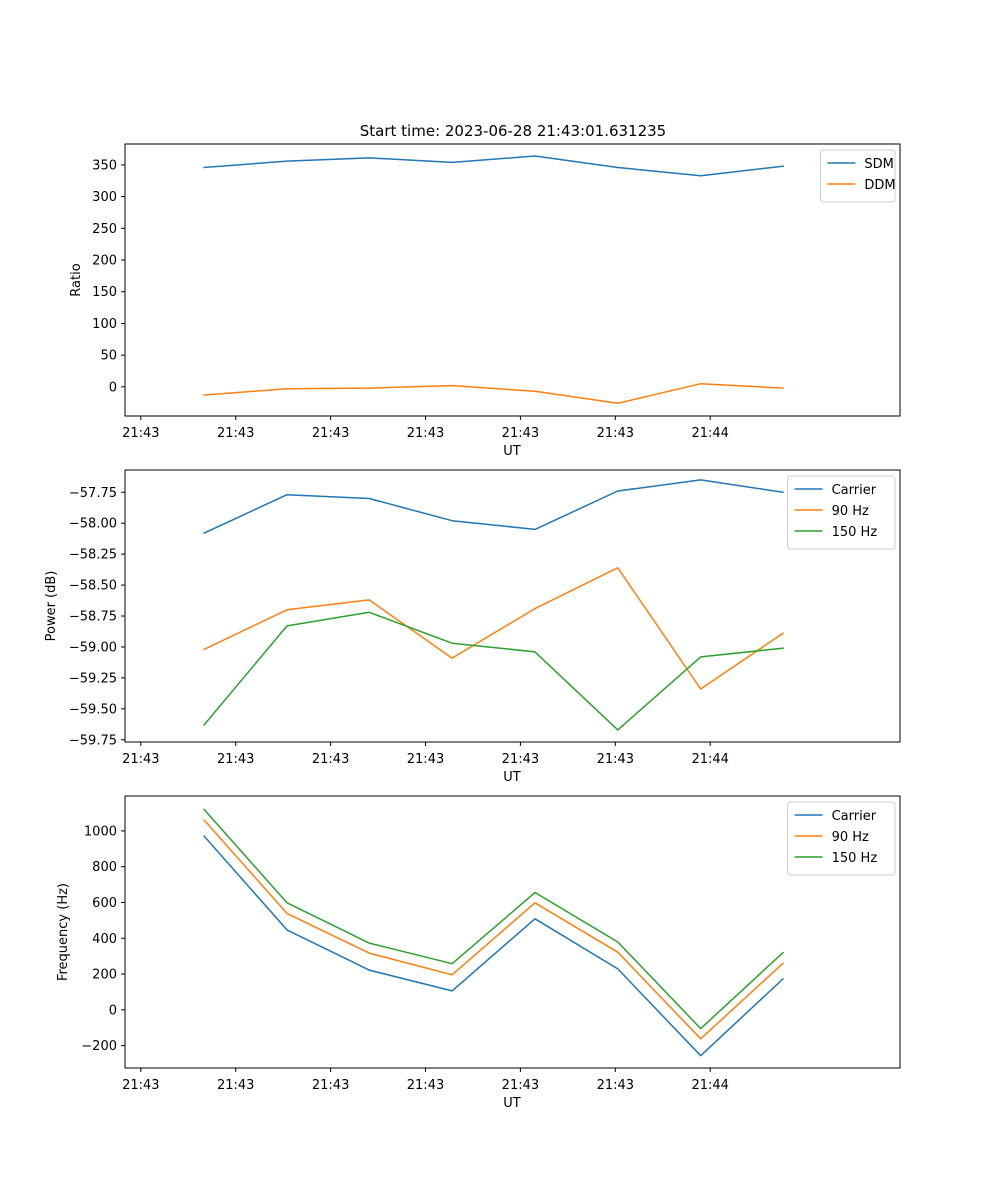  Describe the element at coordinates (878, 164) in the screenshot. I see `legend-label: SDM` at that location.